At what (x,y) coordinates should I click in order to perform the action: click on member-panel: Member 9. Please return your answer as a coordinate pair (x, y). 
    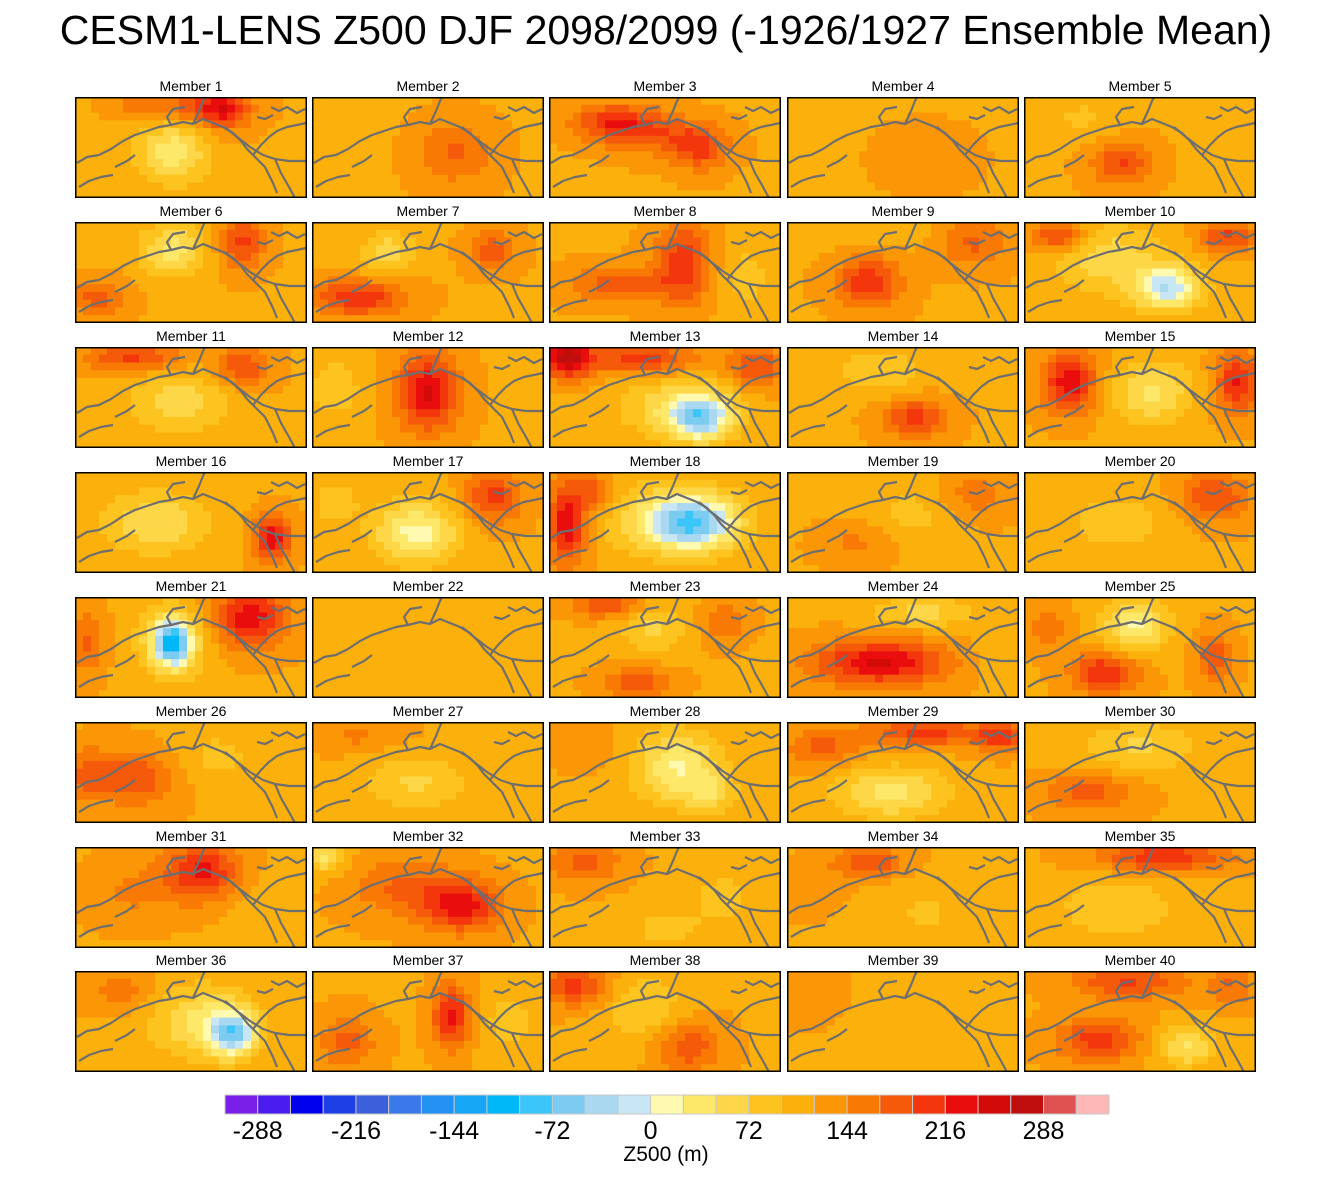
    Looking at the image, I should click on (903, 263).